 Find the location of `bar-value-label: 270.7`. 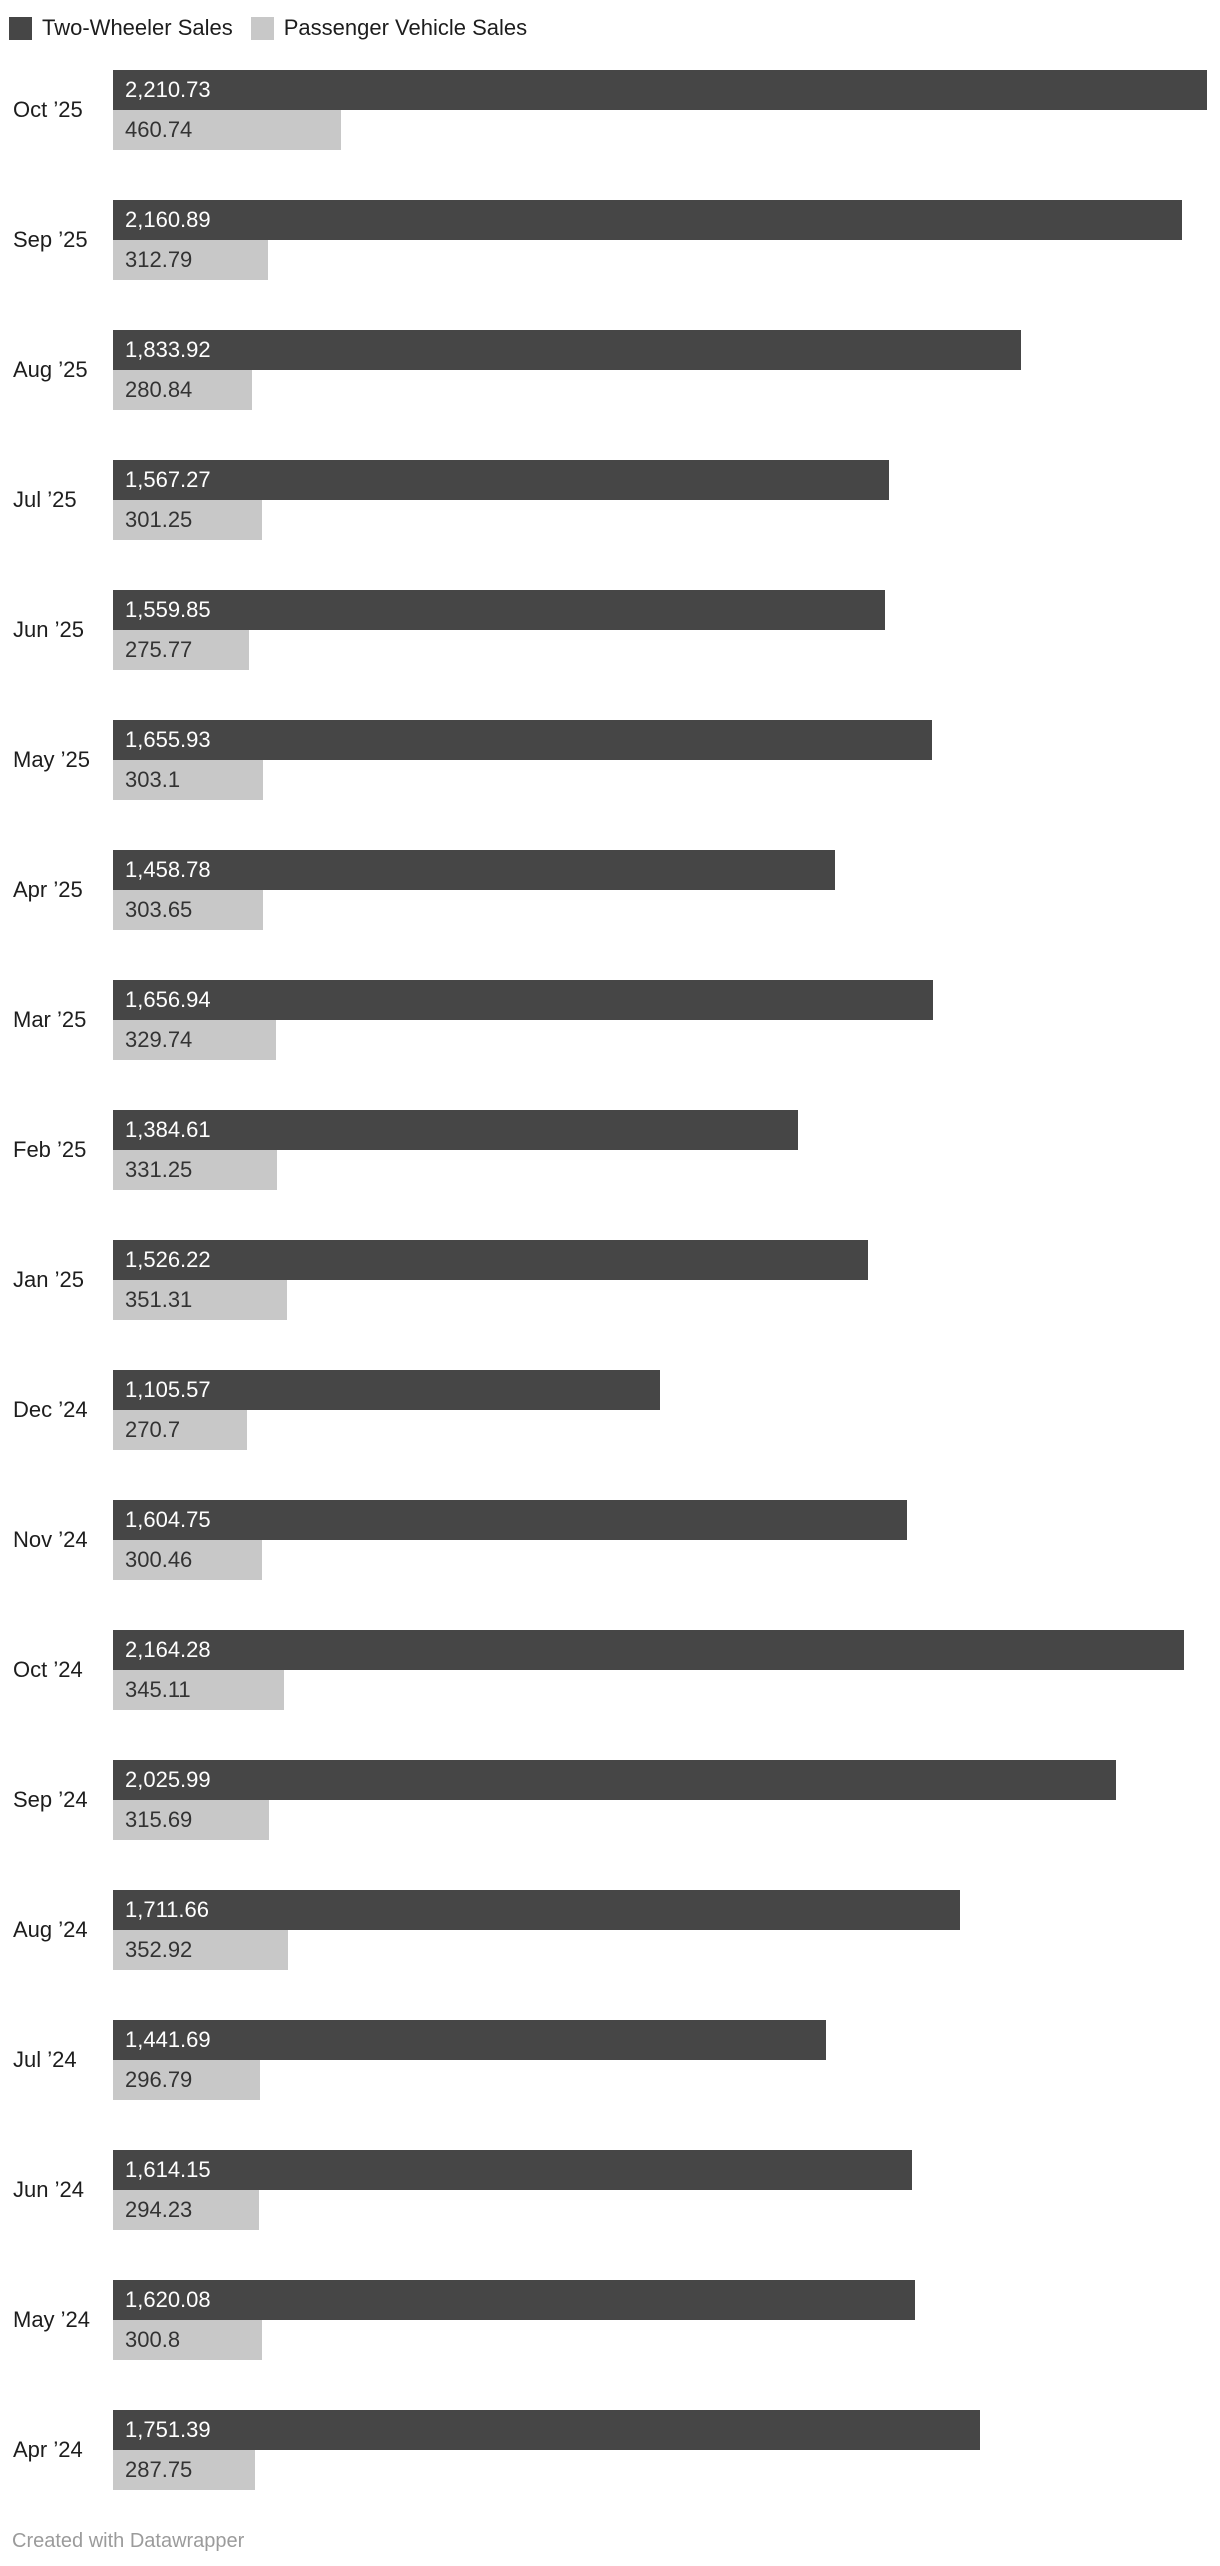

bar-value-label: 270.7 is located at coordinates (153, 1429).